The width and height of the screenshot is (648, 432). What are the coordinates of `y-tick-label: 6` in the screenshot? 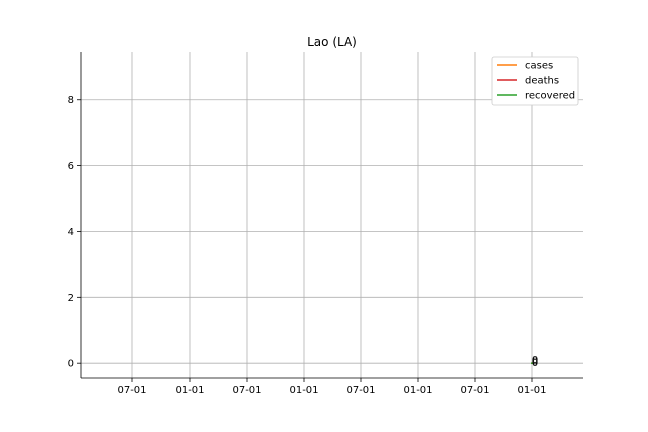 It's located at (71, 166).